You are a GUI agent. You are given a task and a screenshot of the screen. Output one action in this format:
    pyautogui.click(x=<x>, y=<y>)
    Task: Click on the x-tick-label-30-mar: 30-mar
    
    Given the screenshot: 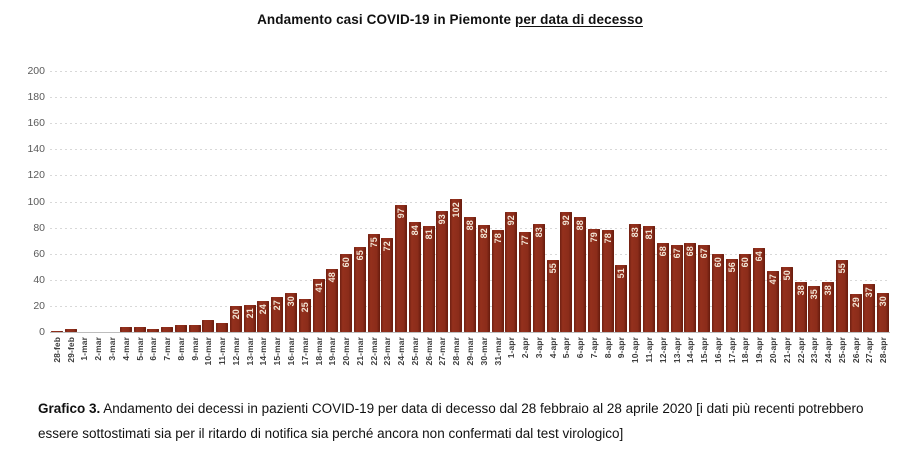 What is the action you would take?
    pyautogui.click(x=483, y=351)
    